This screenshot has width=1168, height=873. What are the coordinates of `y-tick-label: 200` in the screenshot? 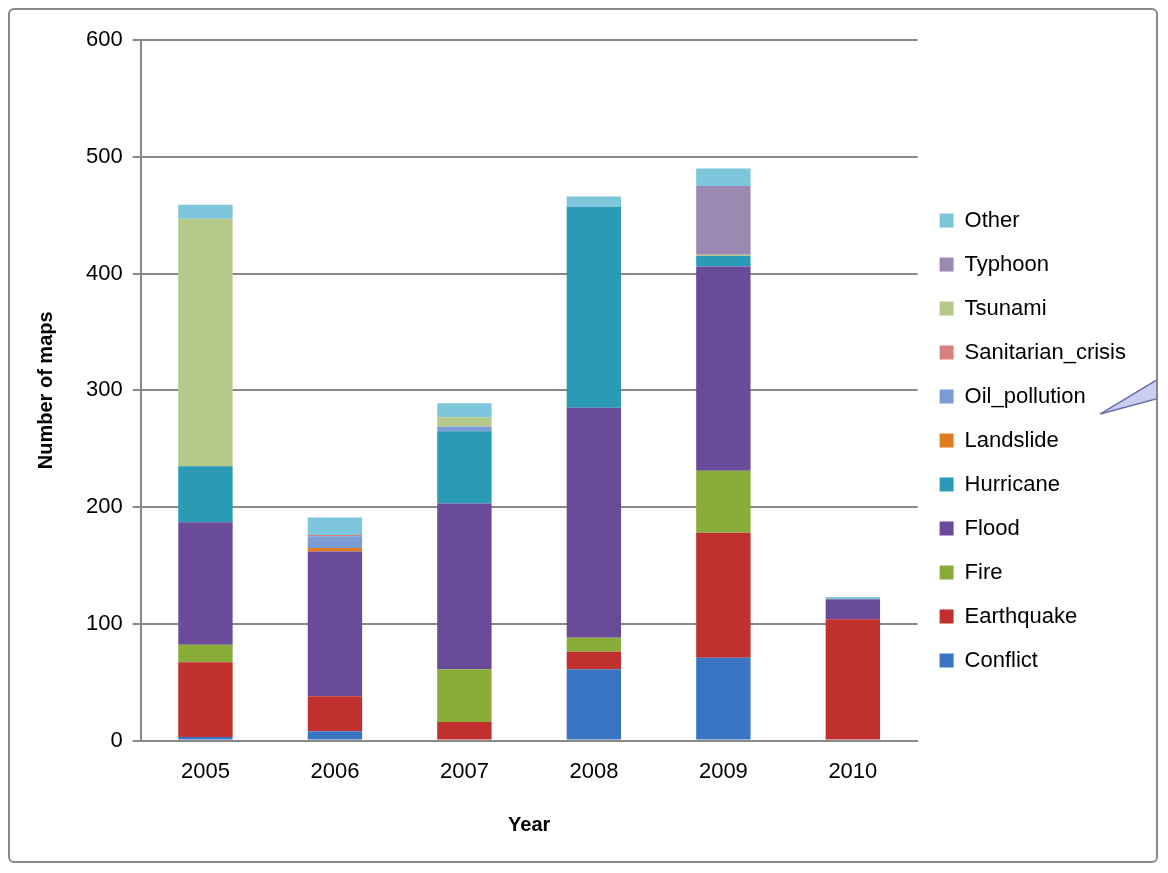 It's located at (104, 506).